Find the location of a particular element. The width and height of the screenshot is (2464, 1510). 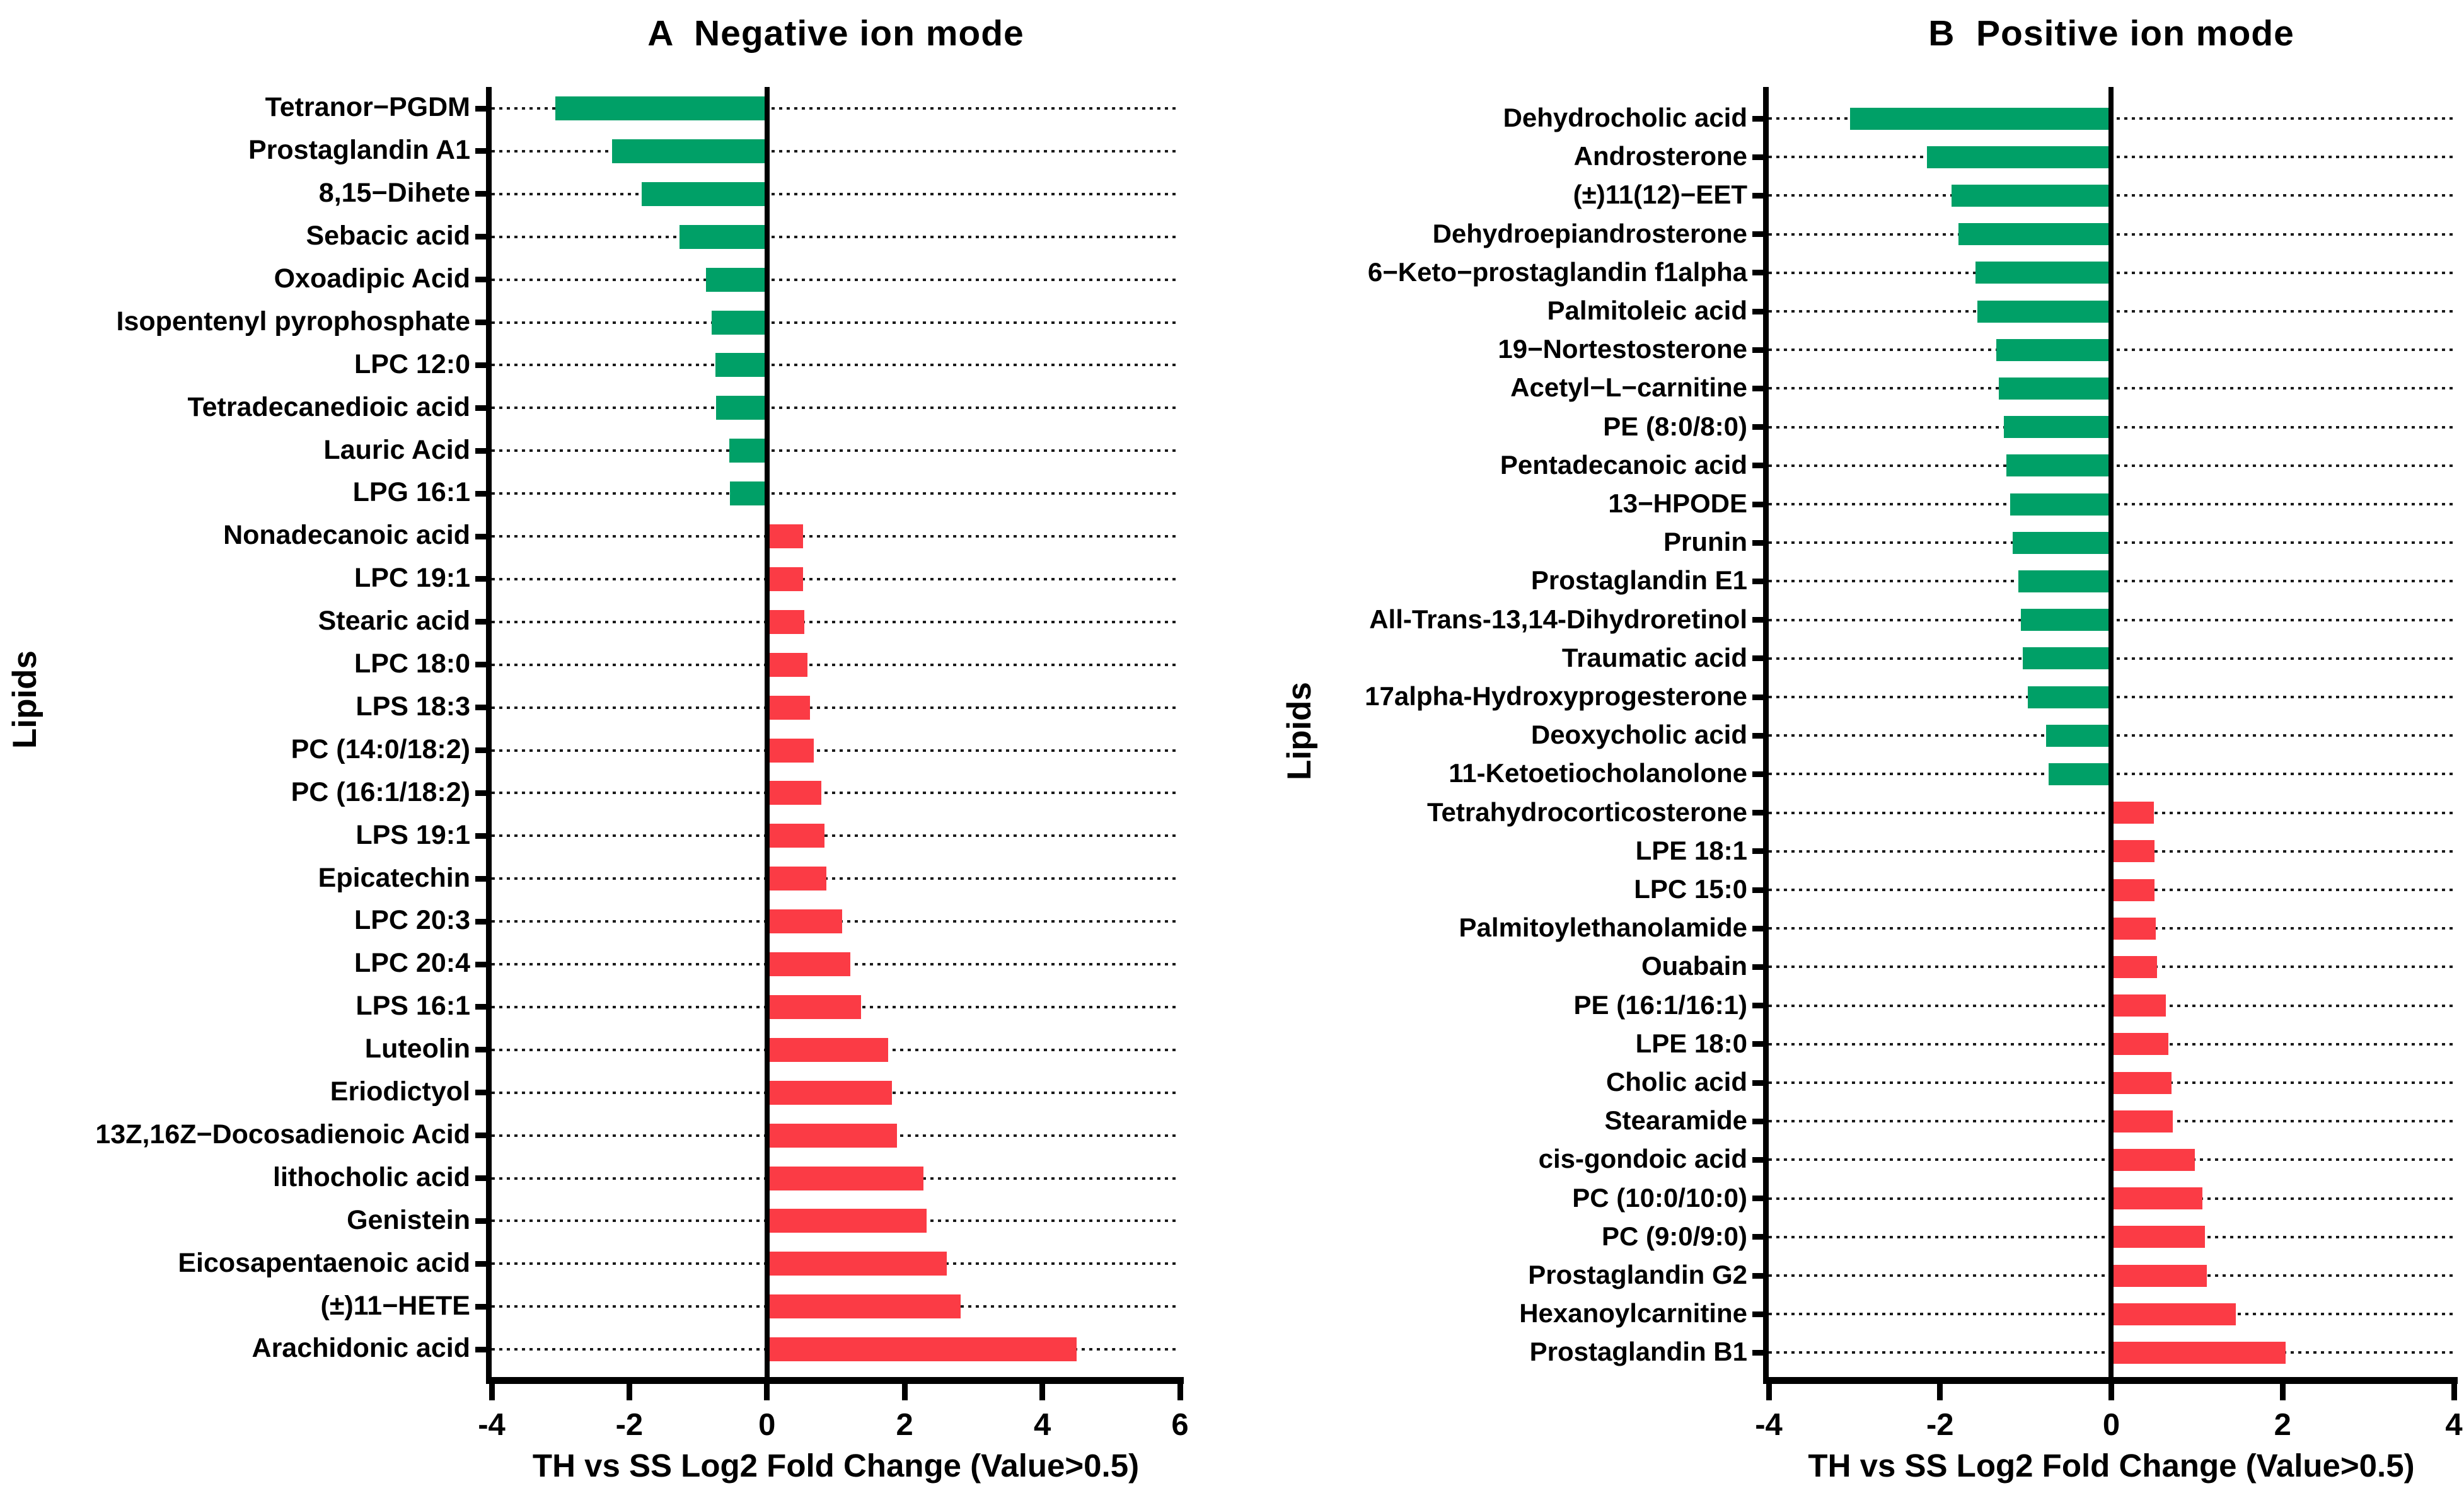

category-label: Oxoadipic Acid is located at coordinates (372, 278).